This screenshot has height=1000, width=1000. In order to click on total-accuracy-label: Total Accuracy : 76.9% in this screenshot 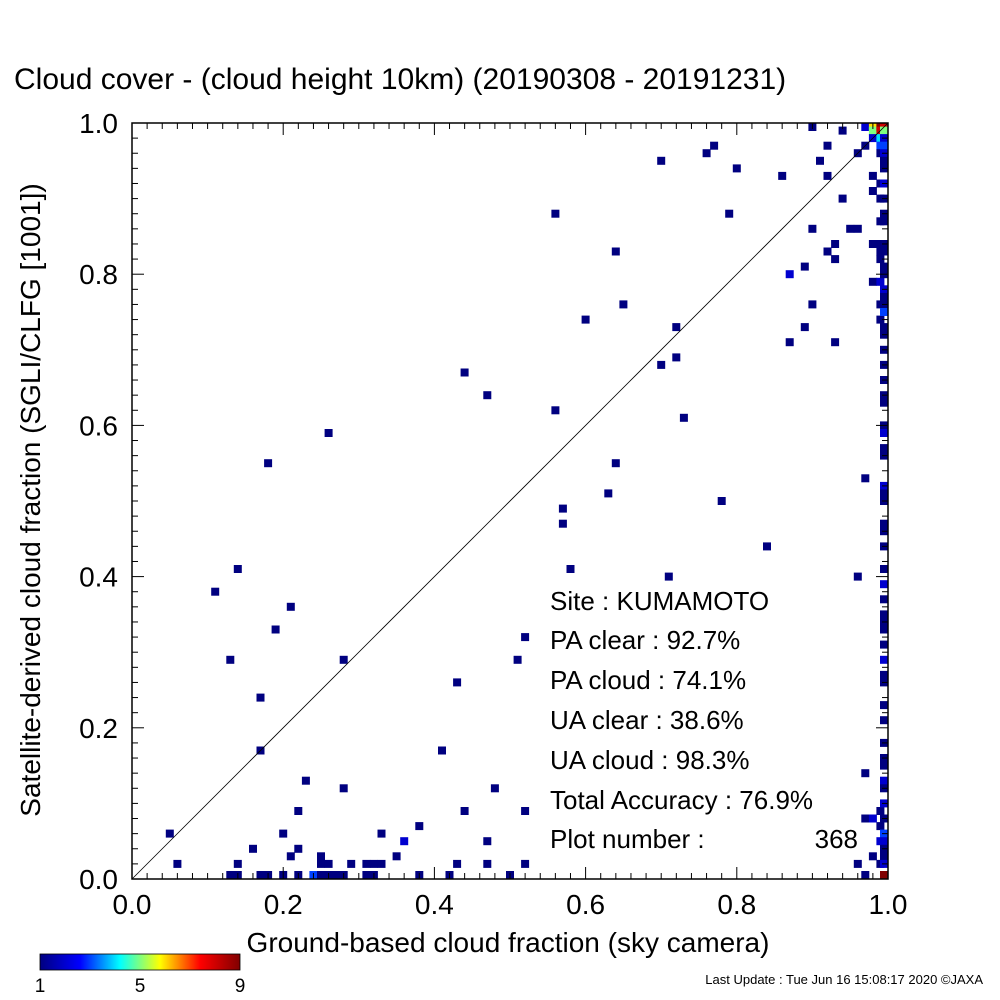, I will do `click(681, 800)`.